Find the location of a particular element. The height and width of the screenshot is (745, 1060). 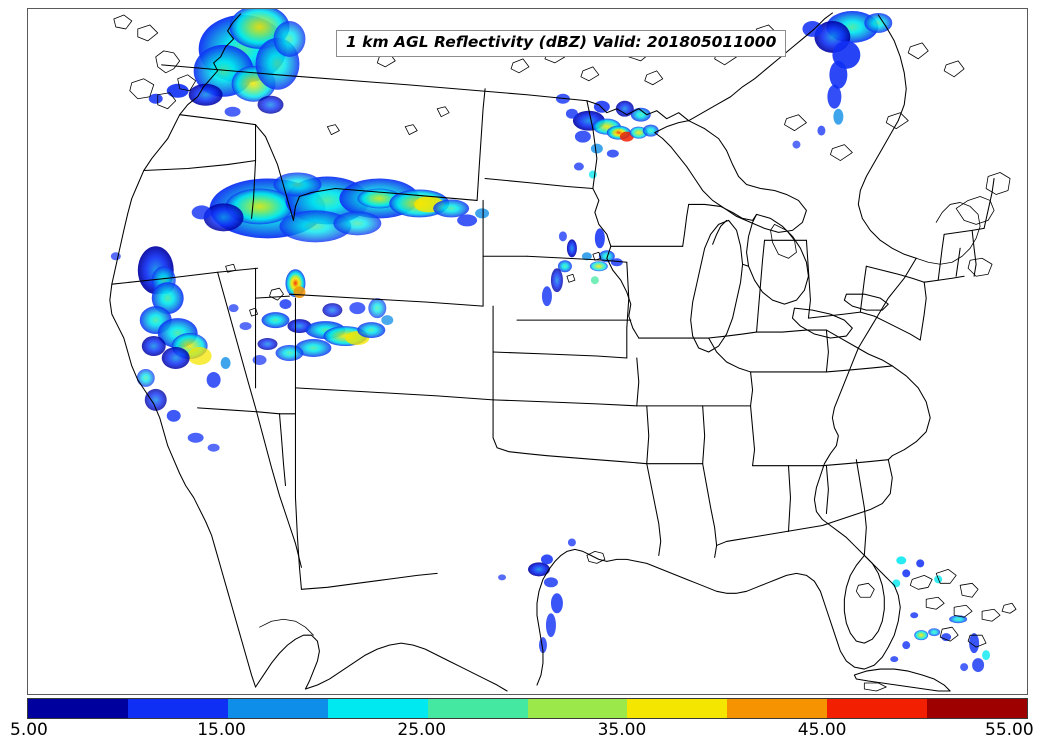

colorbar-band-blue is located at coordinates (177, 708).